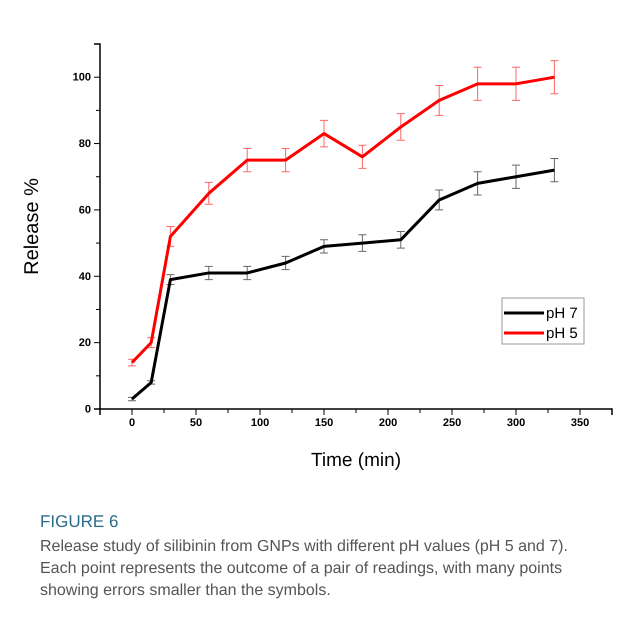 This screenshot has width=617, height=637. What do you see at coordinates (452, 422) in the screenshot?
I see `x-tick-label: 250` at bounding box center [452, 422].